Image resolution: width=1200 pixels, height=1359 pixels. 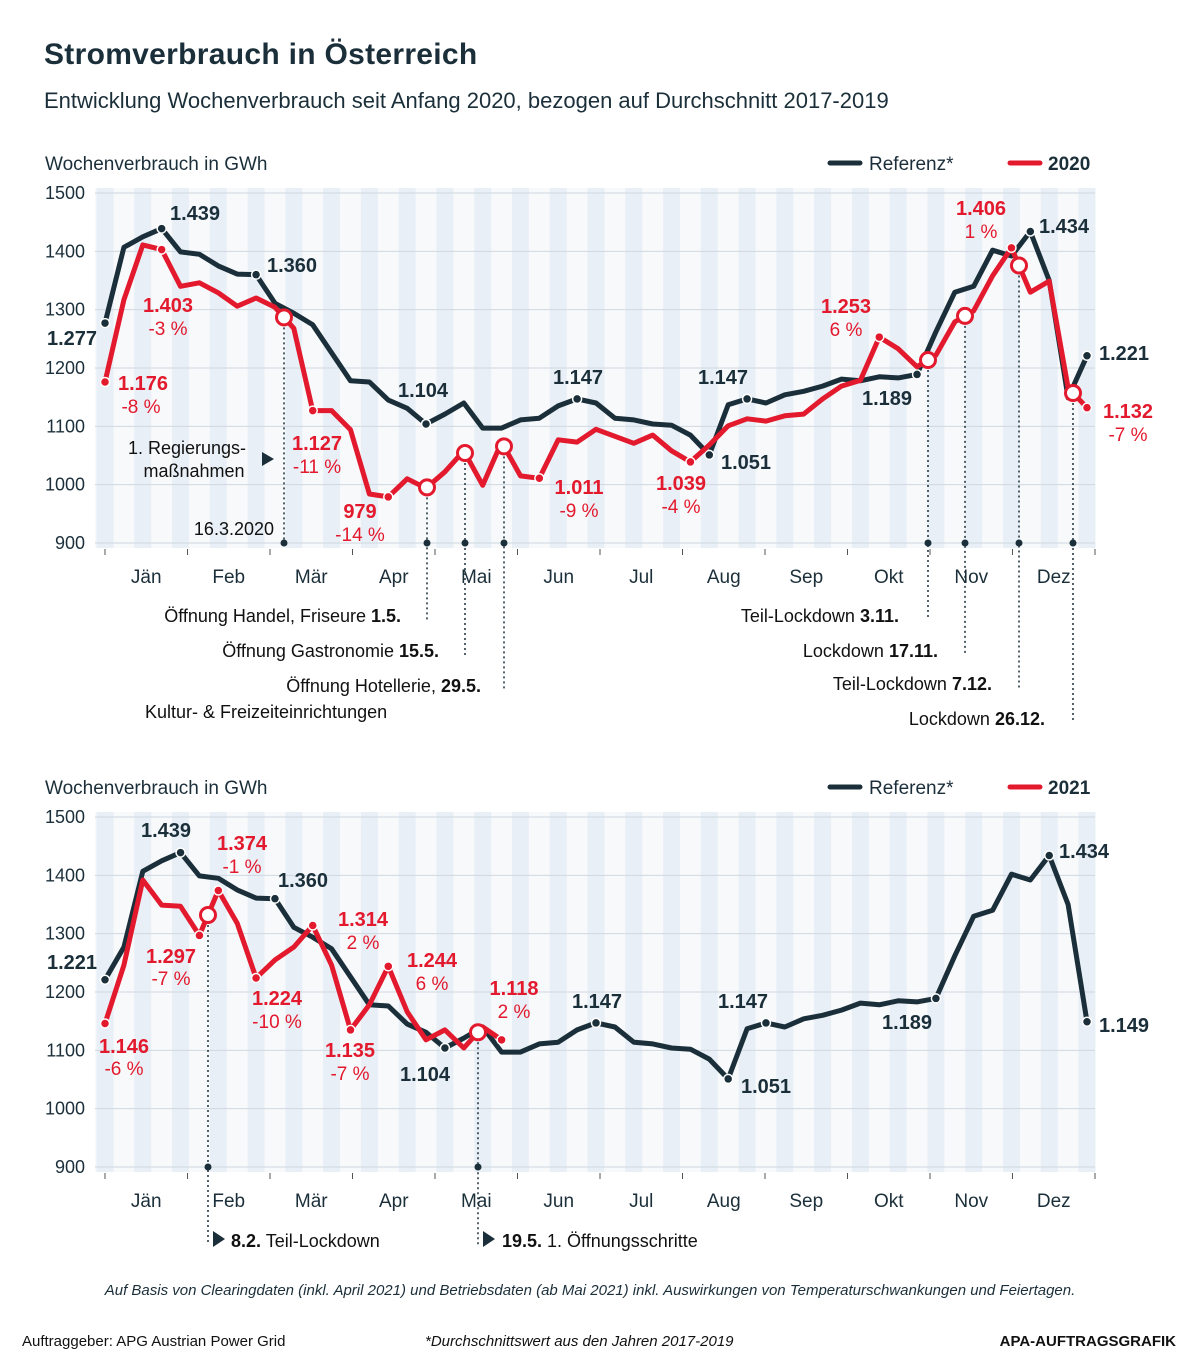 I want to click on event-label: Öffnung Hotellerie, 29.5., so click(x=383, y=686).